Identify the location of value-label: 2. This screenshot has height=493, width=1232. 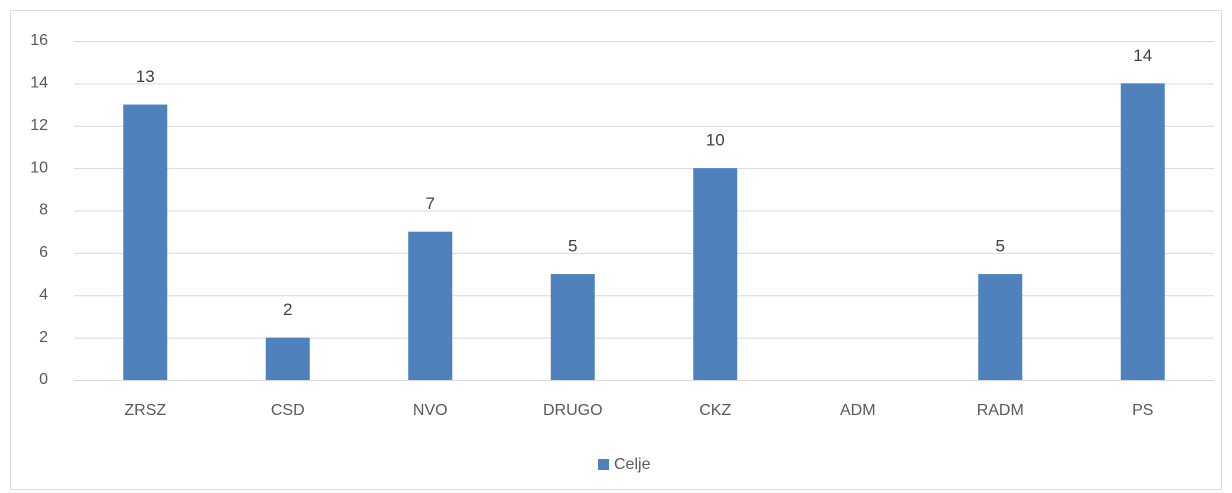
(287, 309).